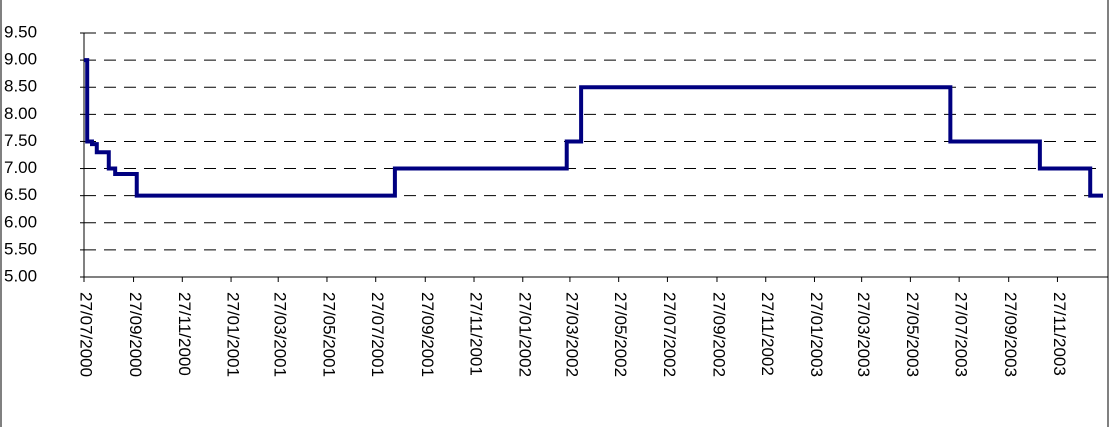 The width and height of the screenshot is (1111, 427). What do you see at coordinates (718, 334) in the screenshot?
I see `x-tick-label: 27/09/2002` at bounding box center [718, 334].